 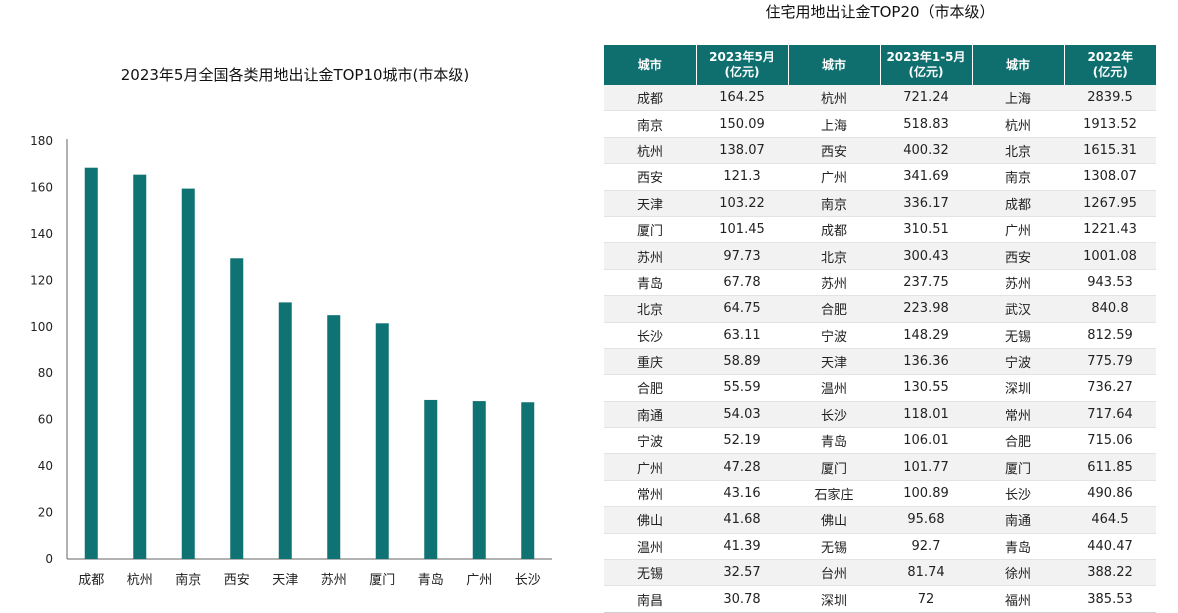 I want to click on value-cell: 518.83, so click(x=926, y=124).